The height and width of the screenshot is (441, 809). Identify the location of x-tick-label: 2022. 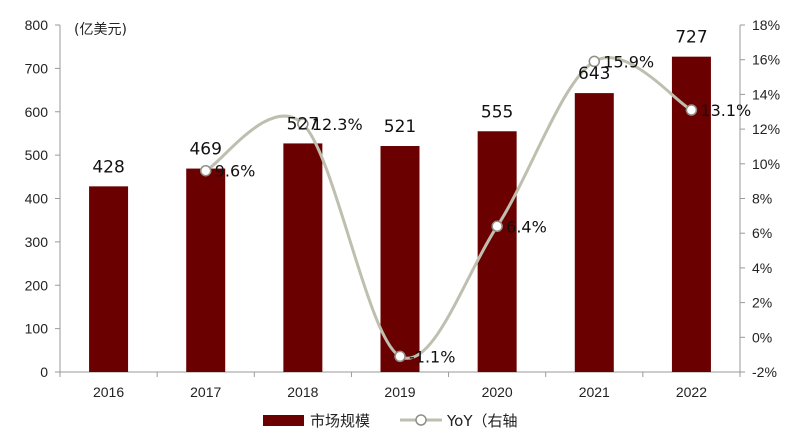
(691, 392).